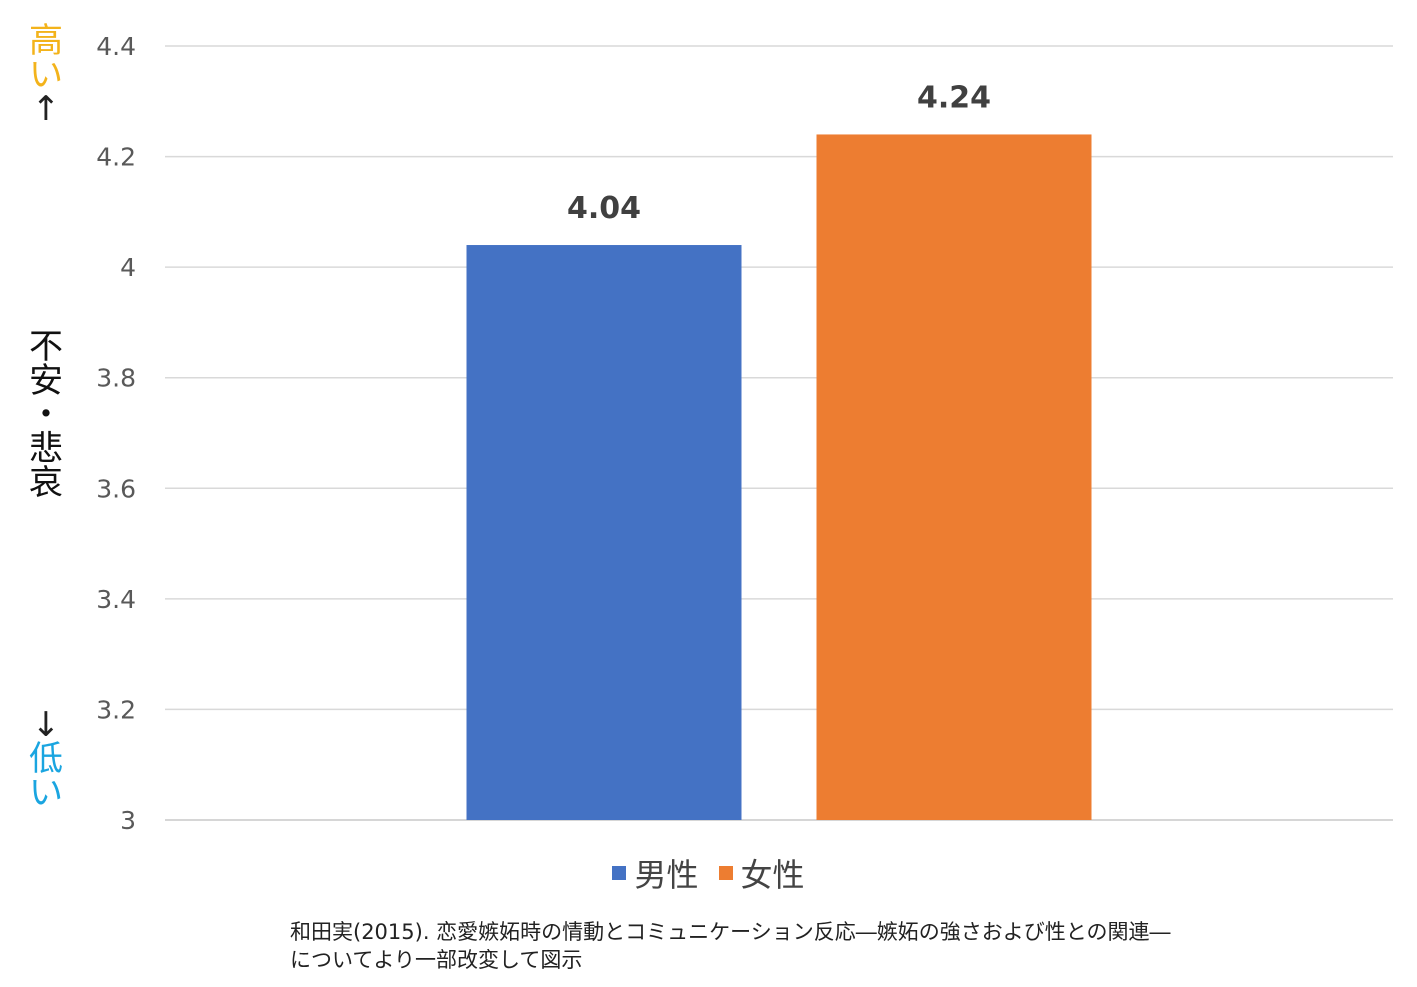 The height and width of the screenshot is (987, 1417). What do you see at coordinates (954, 477) in the screenshot?
I see `bar-female` at bounding box center [954, 477].